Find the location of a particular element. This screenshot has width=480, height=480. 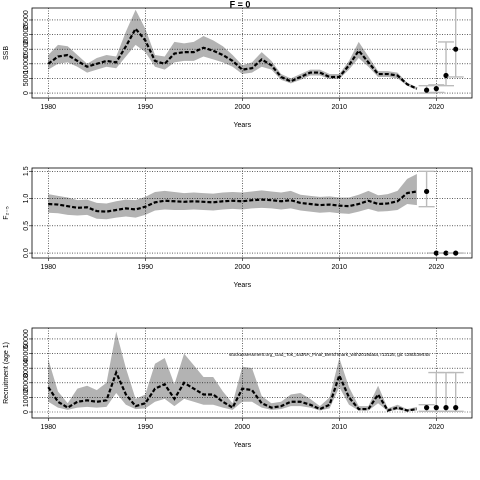

y-tick-label: 50000 is located at coordinates (26, 339).